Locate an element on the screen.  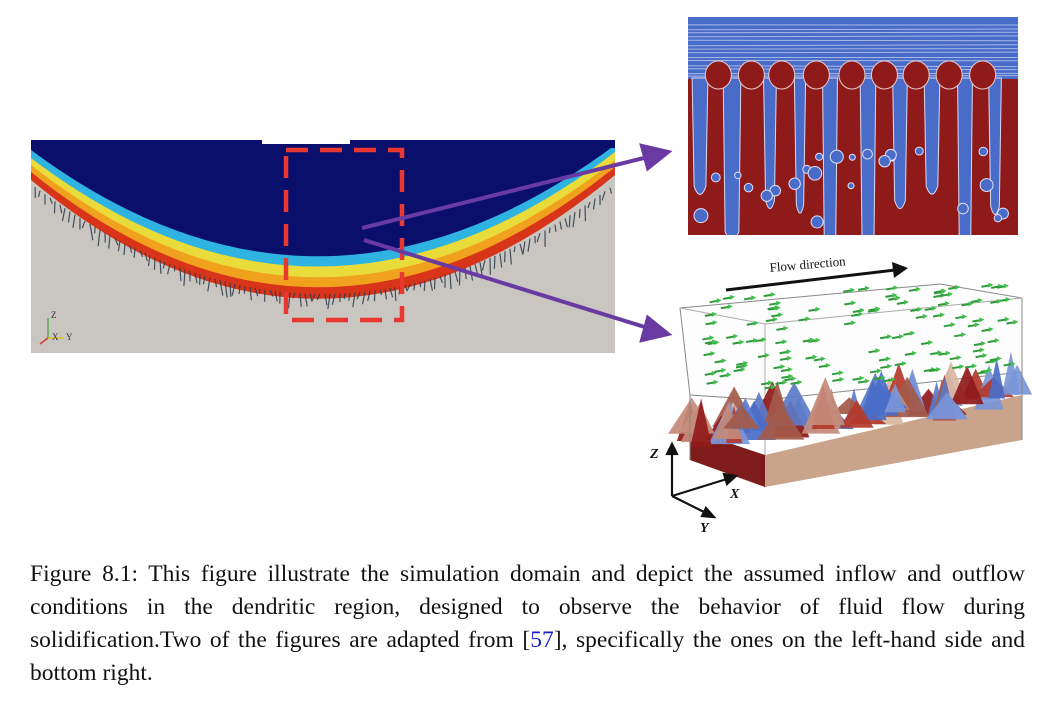
flow-direction-label: Flow direction is located at coordinates (808, 264).